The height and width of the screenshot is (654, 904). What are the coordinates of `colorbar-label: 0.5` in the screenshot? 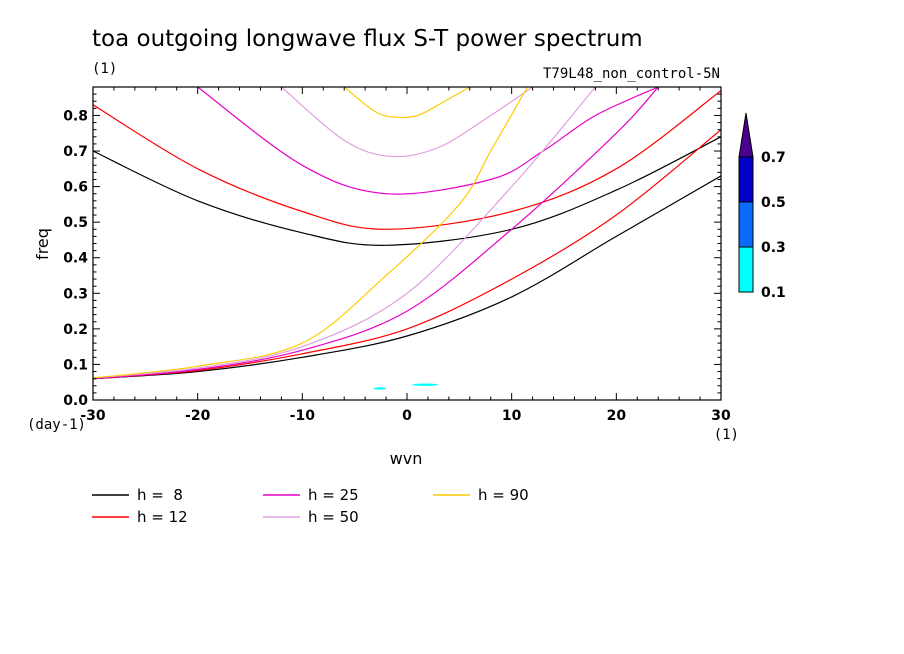 It's located at (773, 203).